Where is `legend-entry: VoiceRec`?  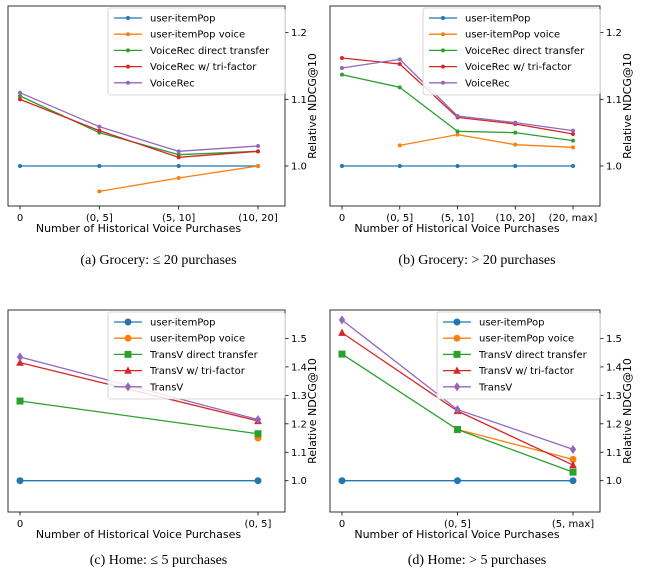
legend-entry: VoiceRec is located at coordinates (172, 83).